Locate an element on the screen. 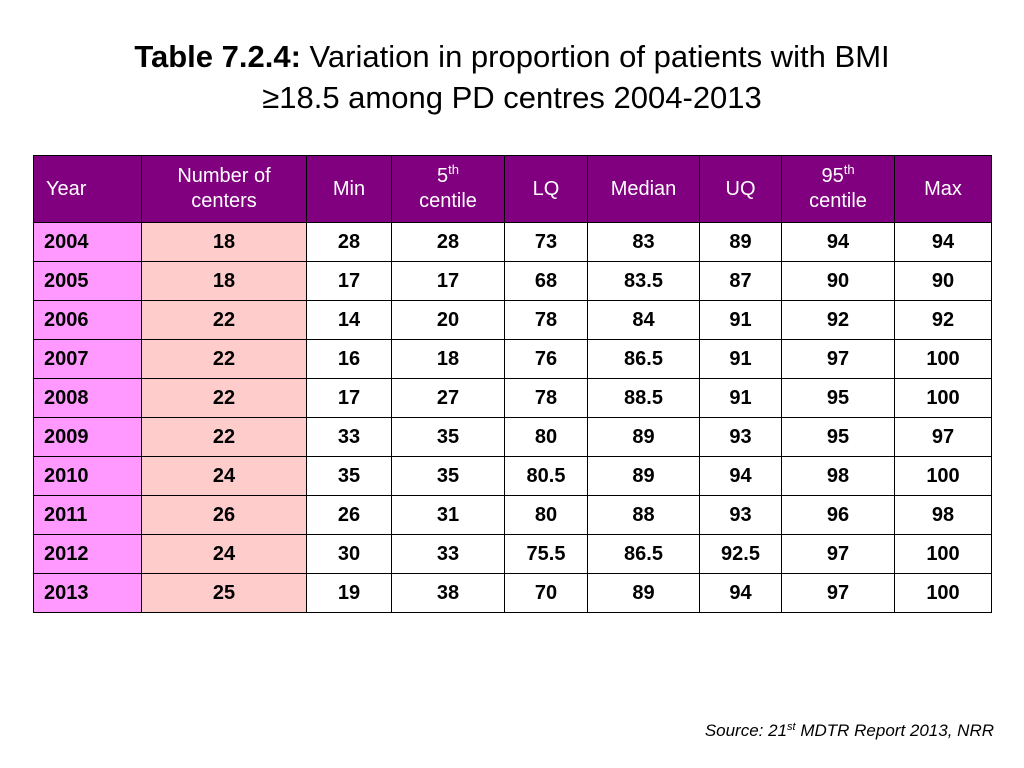 Image resolution: width=1024 pixels, height=768 pixels. cell-year: 2008 is located at coordinates (87, 398).